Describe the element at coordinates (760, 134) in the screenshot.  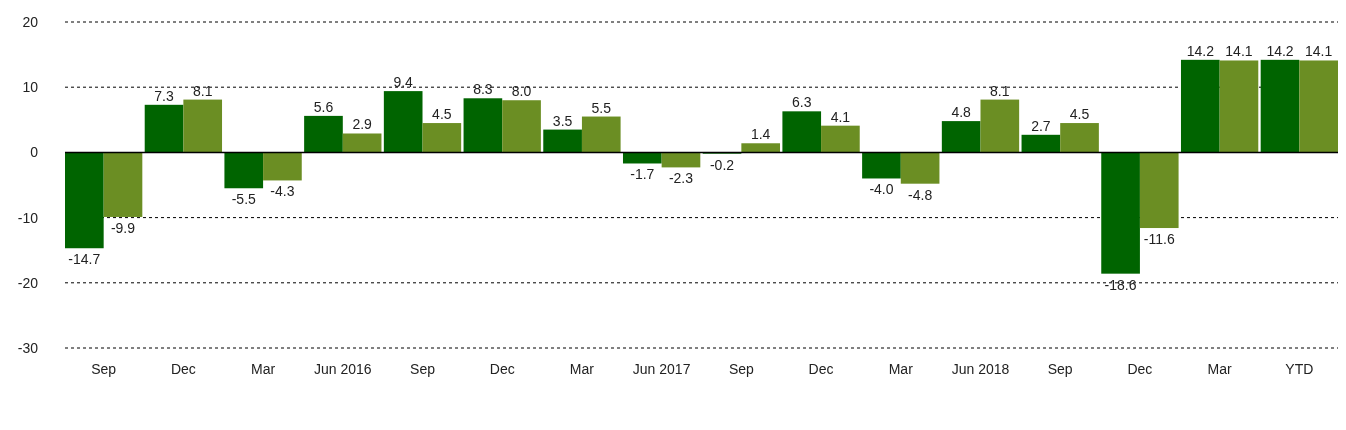
I see `data-label: 1.4` at that location.